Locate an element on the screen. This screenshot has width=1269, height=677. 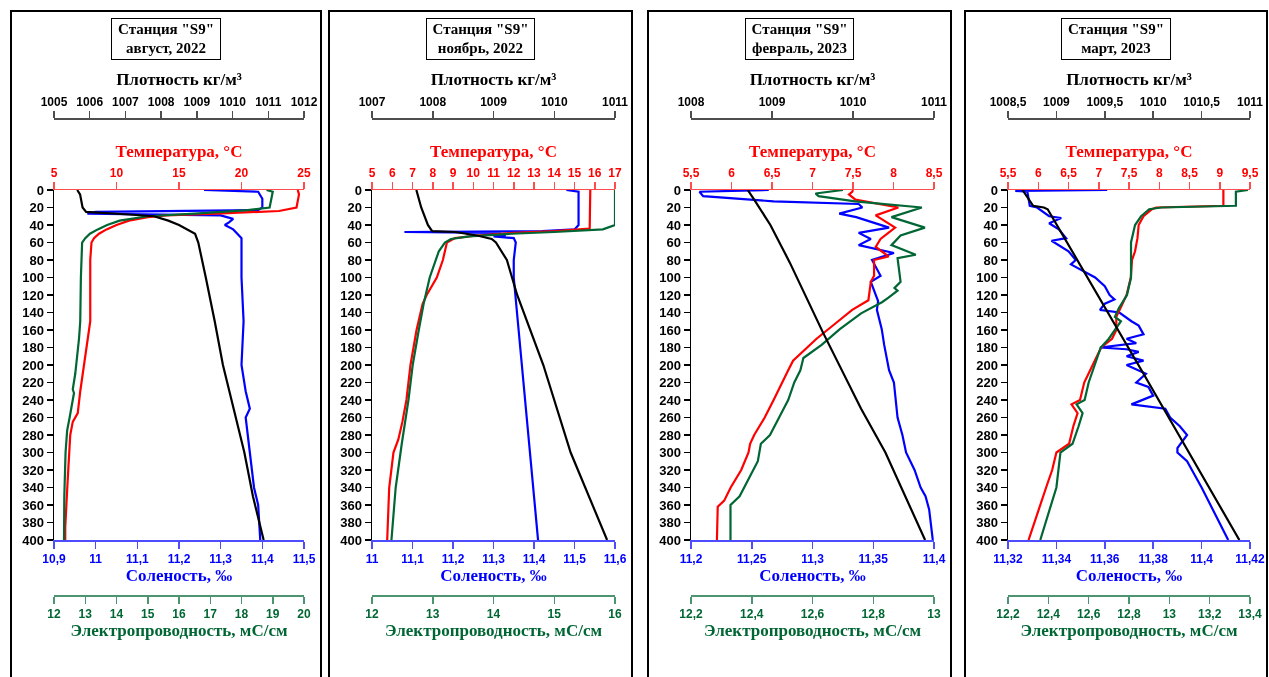
x2-tick-label: 20 is located at coordinates (241, 172).